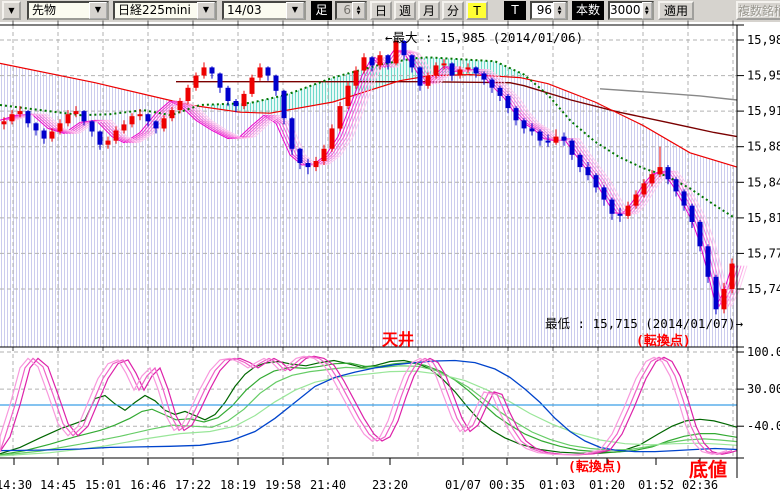  What do you see at coordinates (328, 485) in the screenshot?
I see `time-tick-label: 21:40` at bounding box center [328, 485].